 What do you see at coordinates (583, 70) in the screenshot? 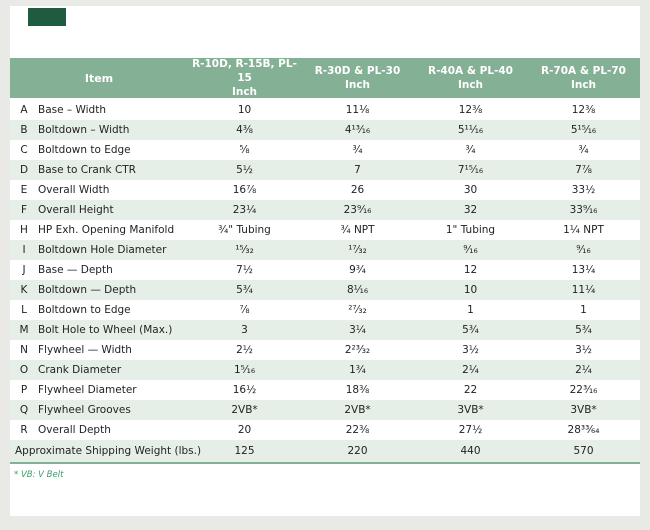
I see `model-name: R-70A & PL-70` at bounding box center [583, 70].